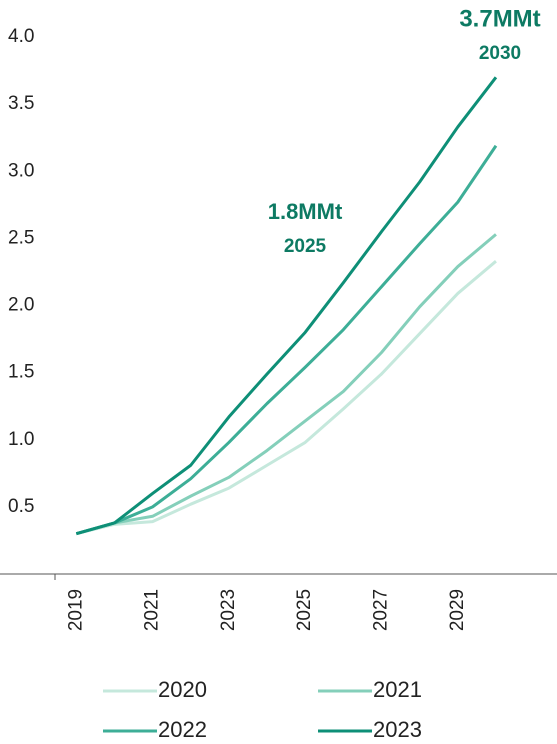 The image size is (557, 744). What do you see at coordinates (21, 506) in the screenshot?
I see `y-tick-label: 0.5` at bounding box center [21, 506].